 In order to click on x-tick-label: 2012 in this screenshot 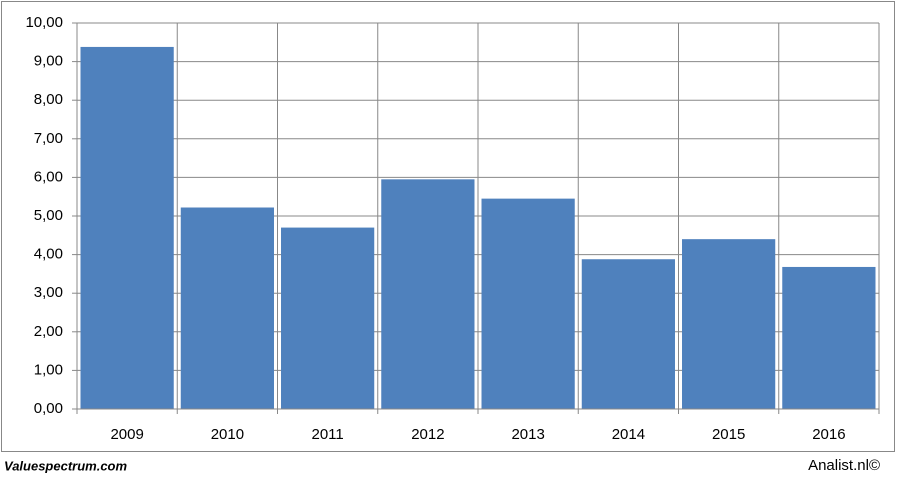, I will do `click(427, 434)`.